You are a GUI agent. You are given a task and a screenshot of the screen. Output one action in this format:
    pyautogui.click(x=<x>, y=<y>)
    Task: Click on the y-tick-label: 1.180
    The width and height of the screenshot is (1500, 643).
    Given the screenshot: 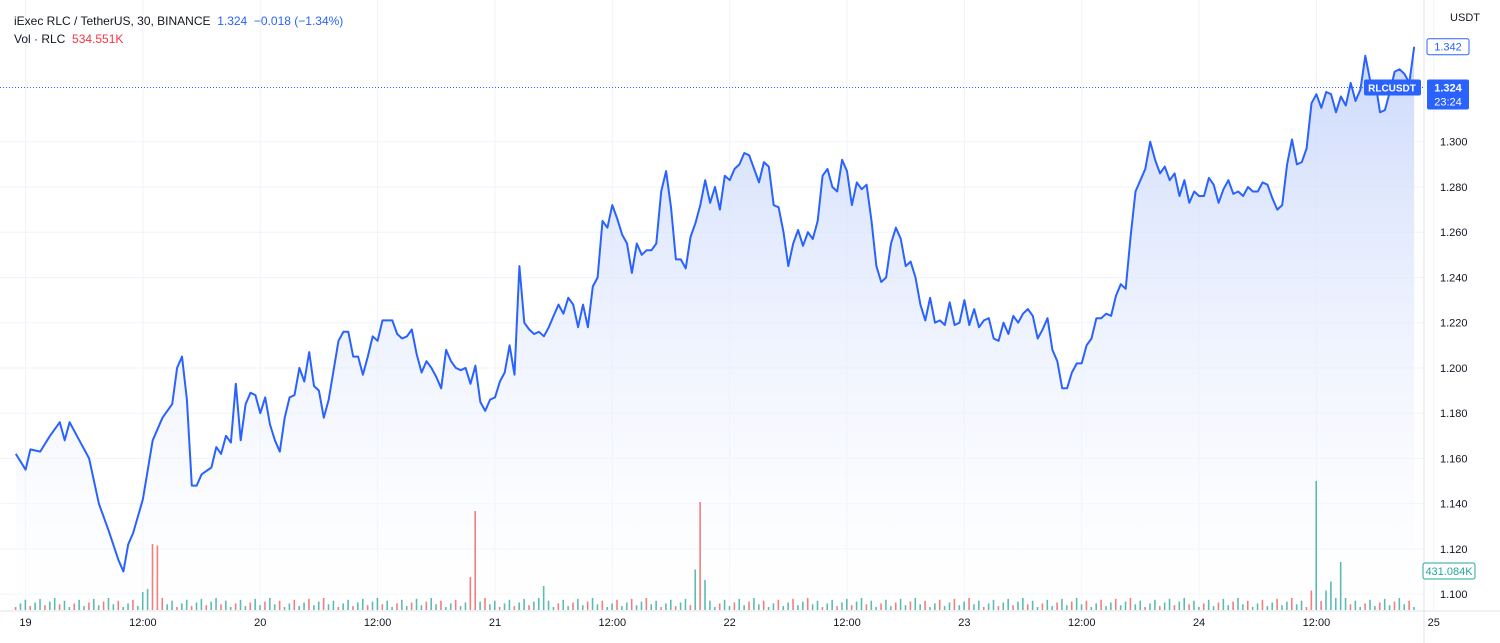 What is the action you would take?
    pyautogui.click(x=1454, y=414)
    